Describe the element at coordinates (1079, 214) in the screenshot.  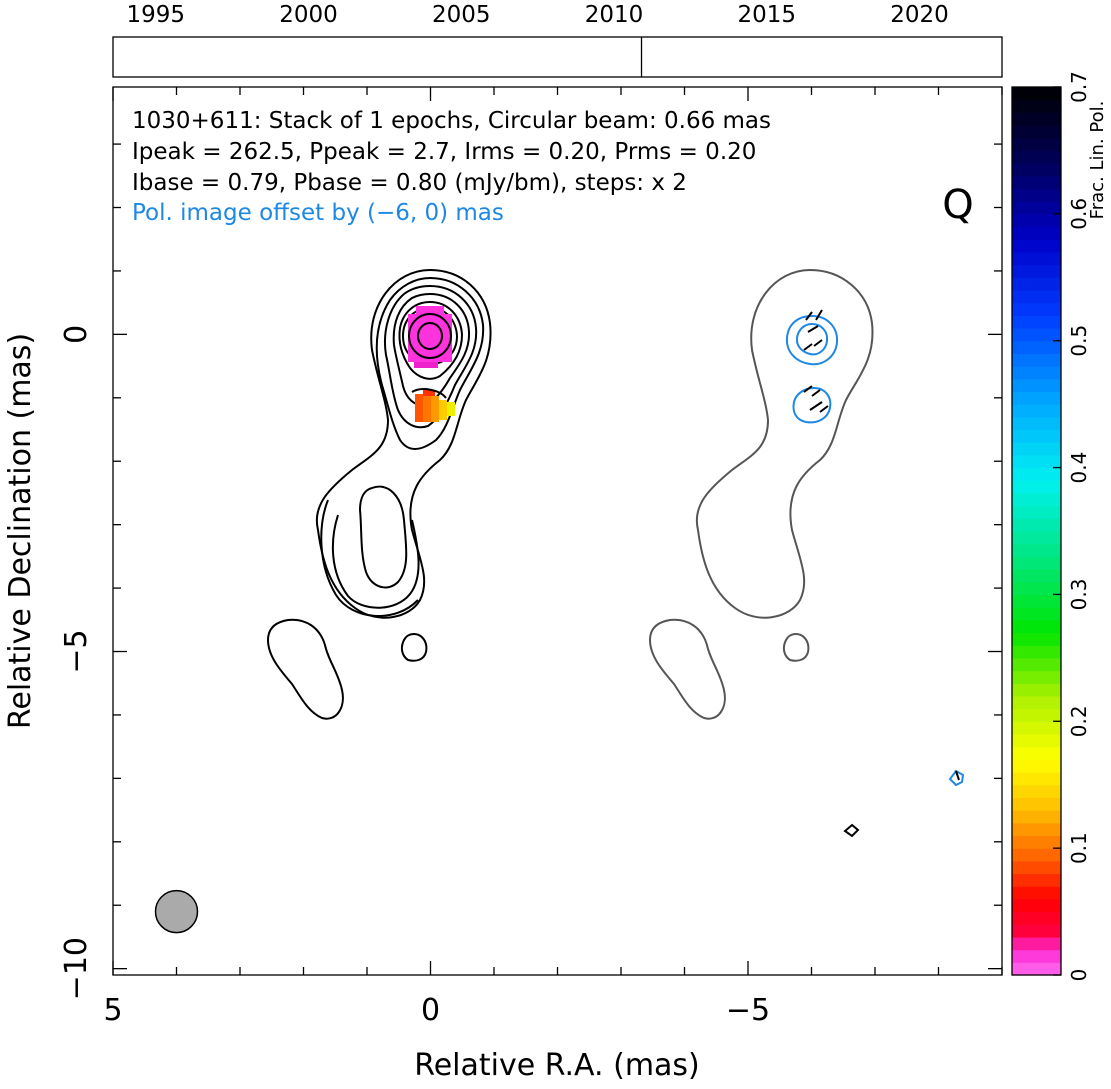
I see `colorbar-tick-label: 0.6` at that location.